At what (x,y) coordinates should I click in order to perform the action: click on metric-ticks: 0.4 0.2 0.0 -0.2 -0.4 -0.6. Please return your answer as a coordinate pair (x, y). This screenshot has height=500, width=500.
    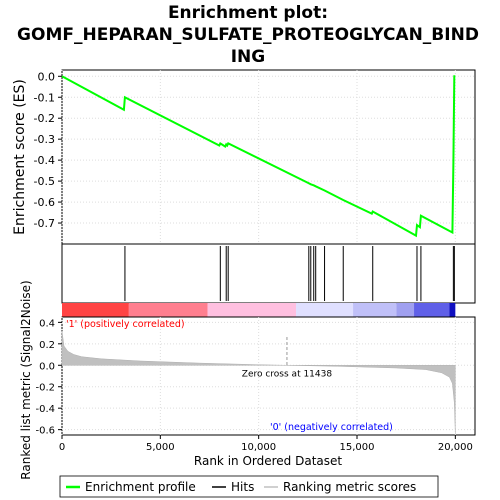
    Looking at the image, I should click on (48, 377).